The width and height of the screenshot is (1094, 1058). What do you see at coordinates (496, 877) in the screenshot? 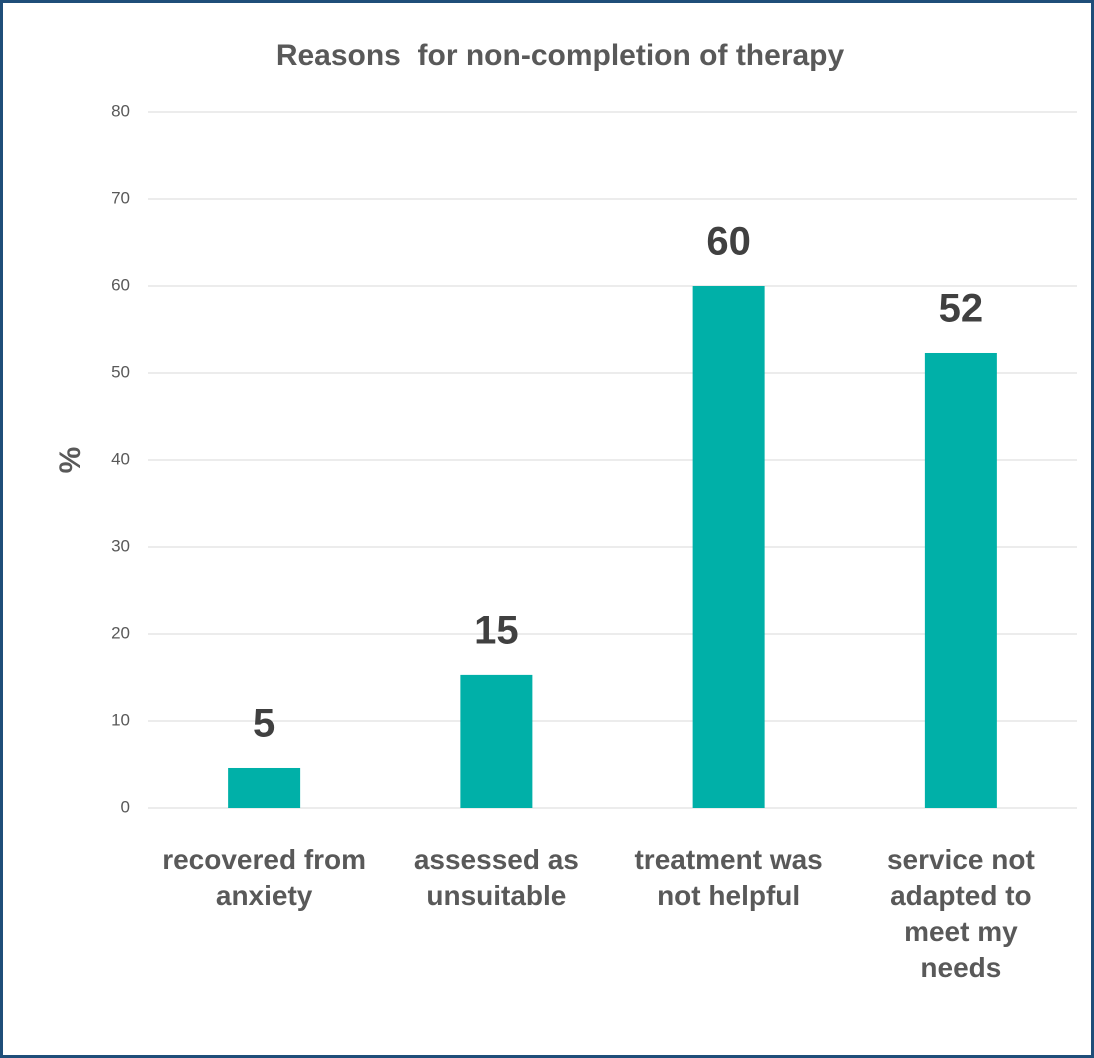
I see `x-tick-label: assessed as unsuitable` at bounding box center [496, 877].